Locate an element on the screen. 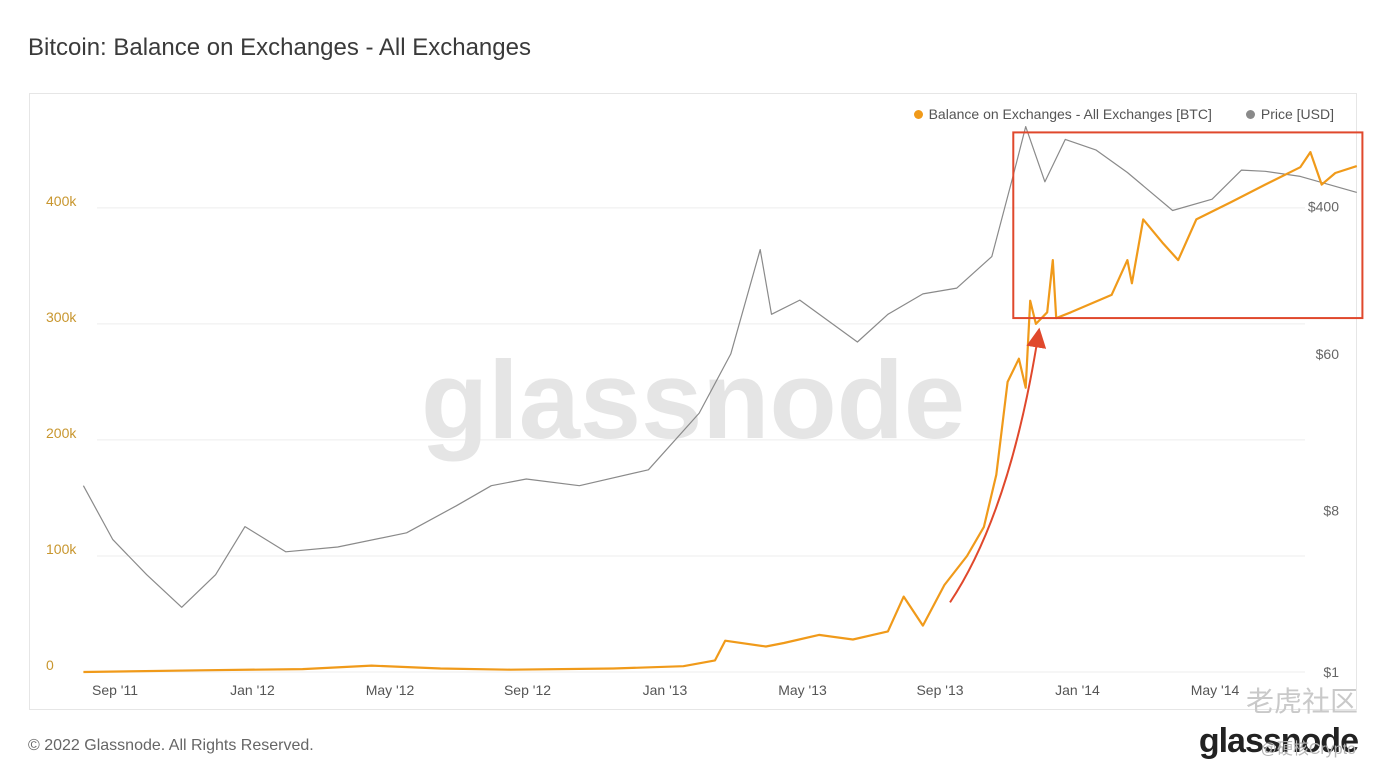  y-tick-right: $1 is located at coordinates (1331, 672).